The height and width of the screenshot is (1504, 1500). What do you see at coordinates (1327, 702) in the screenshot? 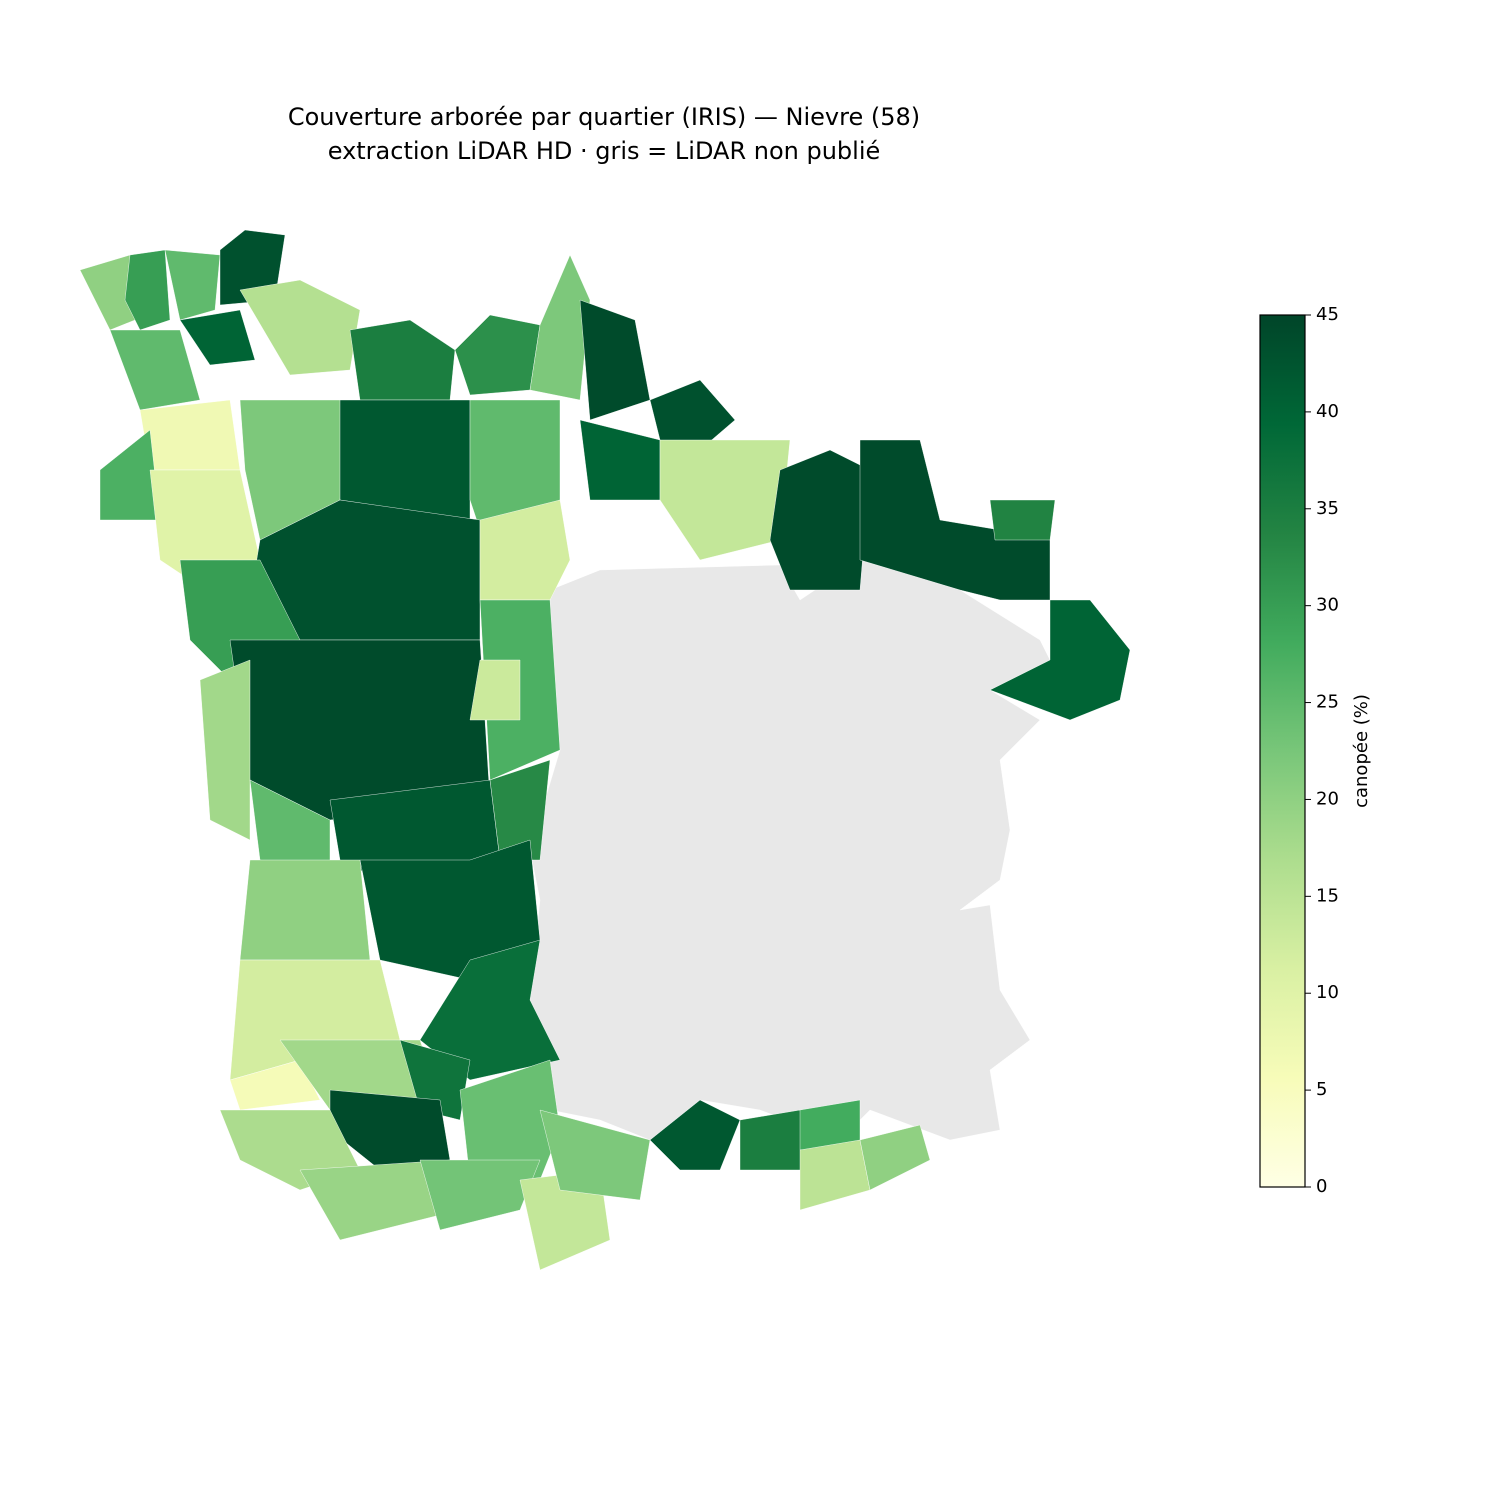
I see `colorbar-tick-label: 25` at bounding box center [1327, 702].